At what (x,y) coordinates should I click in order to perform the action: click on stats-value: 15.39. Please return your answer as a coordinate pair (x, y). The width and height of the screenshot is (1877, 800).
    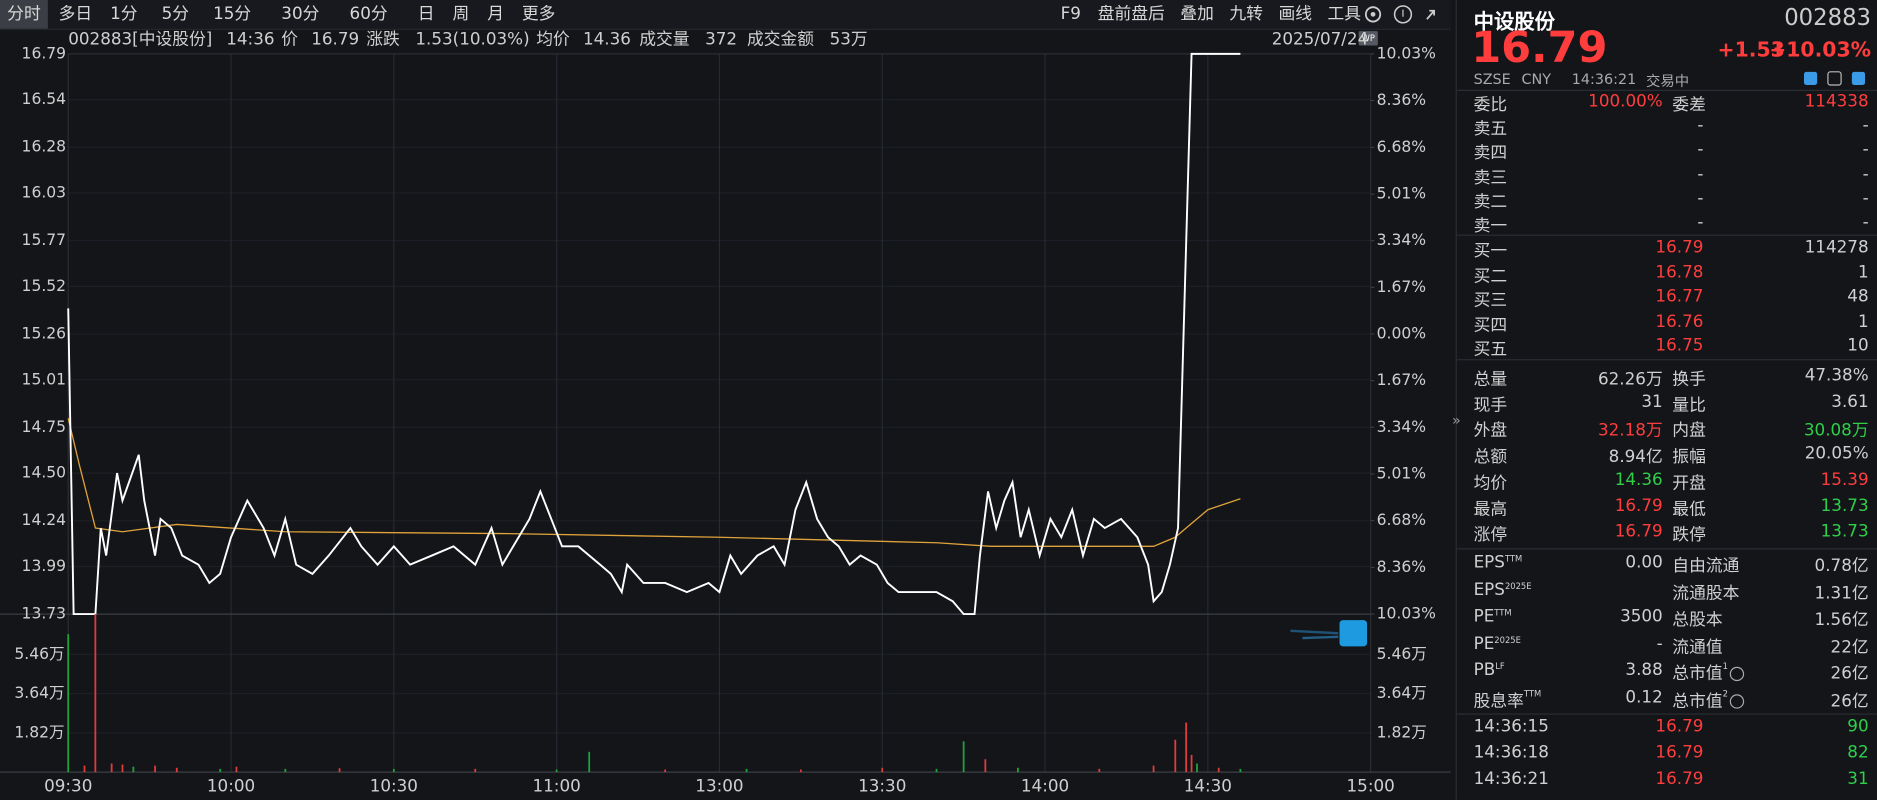
    Looking at the image, I should click on (1844, 480).